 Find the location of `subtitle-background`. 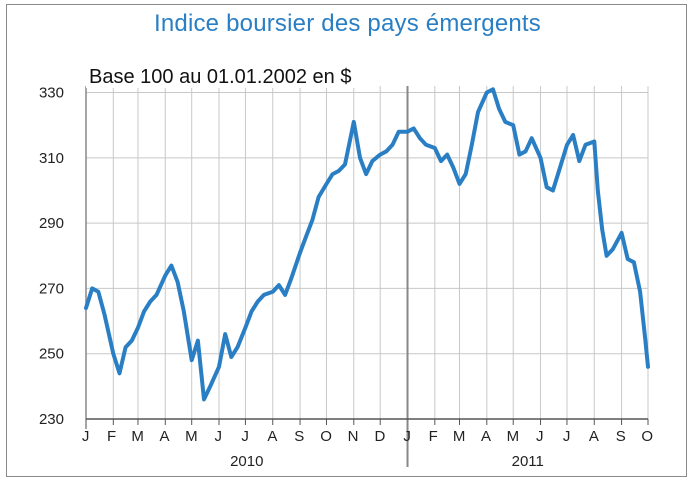

subtitle-background is located at coordinates (227, 76).